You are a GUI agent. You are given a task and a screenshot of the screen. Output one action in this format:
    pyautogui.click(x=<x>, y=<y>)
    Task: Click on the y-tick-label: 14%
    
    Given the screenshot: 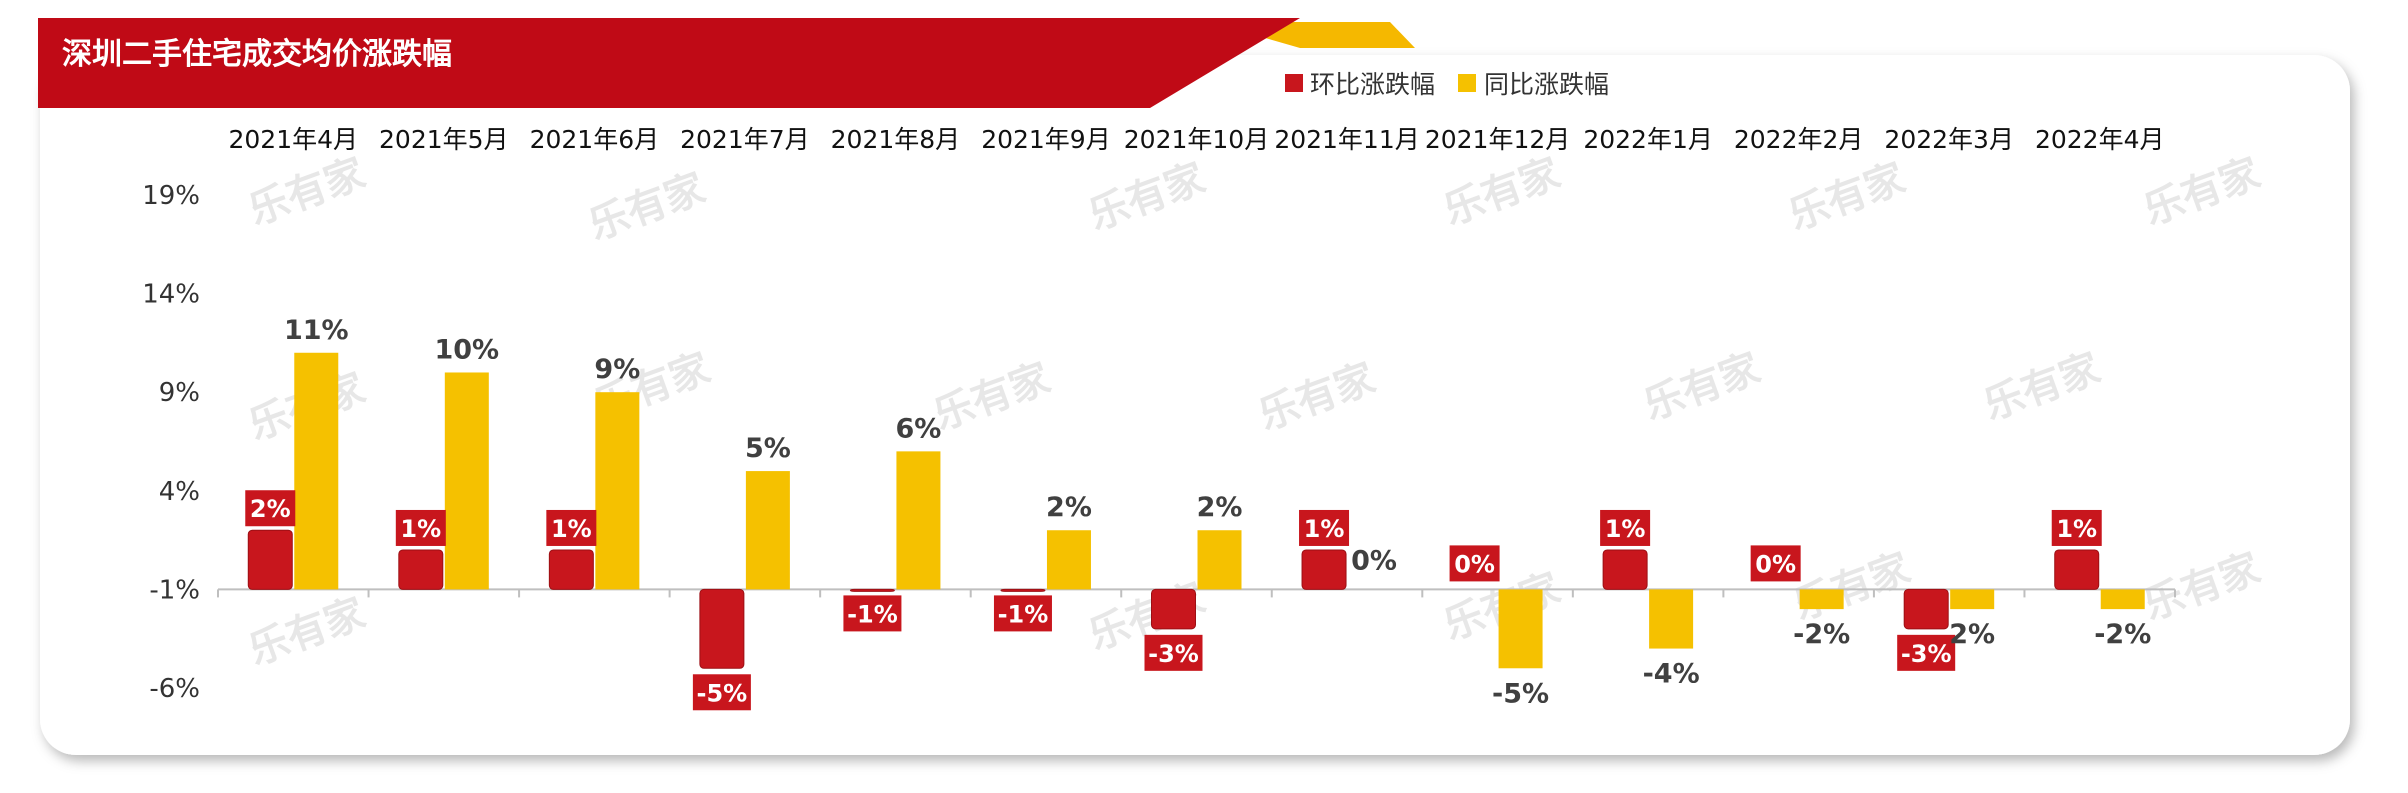 What is the action you would take?
    pyautogui.click(x=171, y=295)
    